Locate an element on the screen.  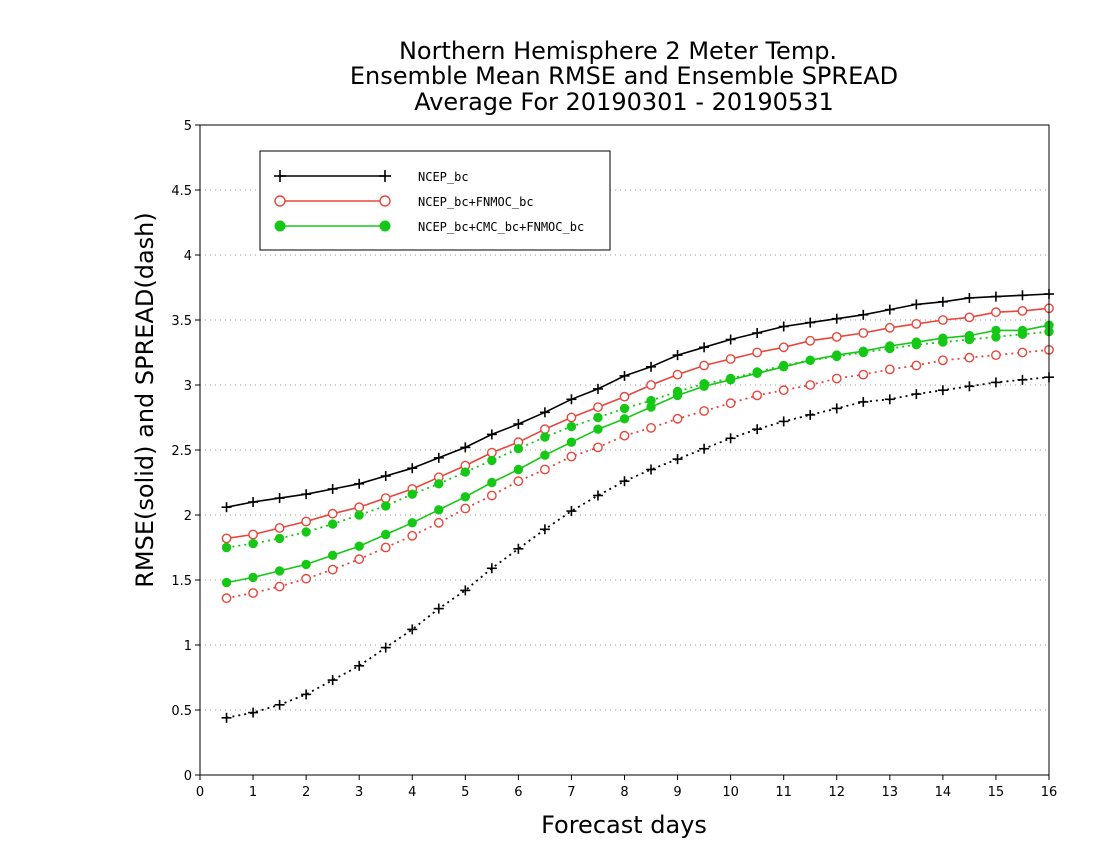
y-tick-label-10: 5 is located at coordinates (188, 126).